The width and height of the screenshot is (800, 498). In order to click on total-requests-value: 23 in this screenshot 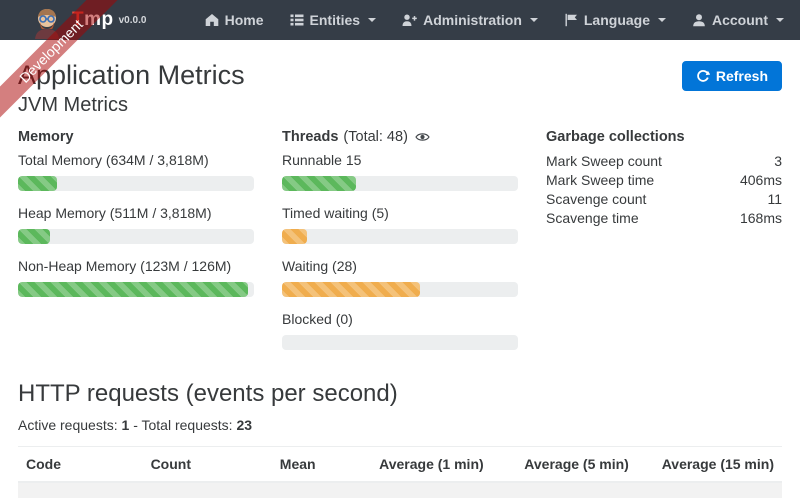, I will do `click(244, 425)`.